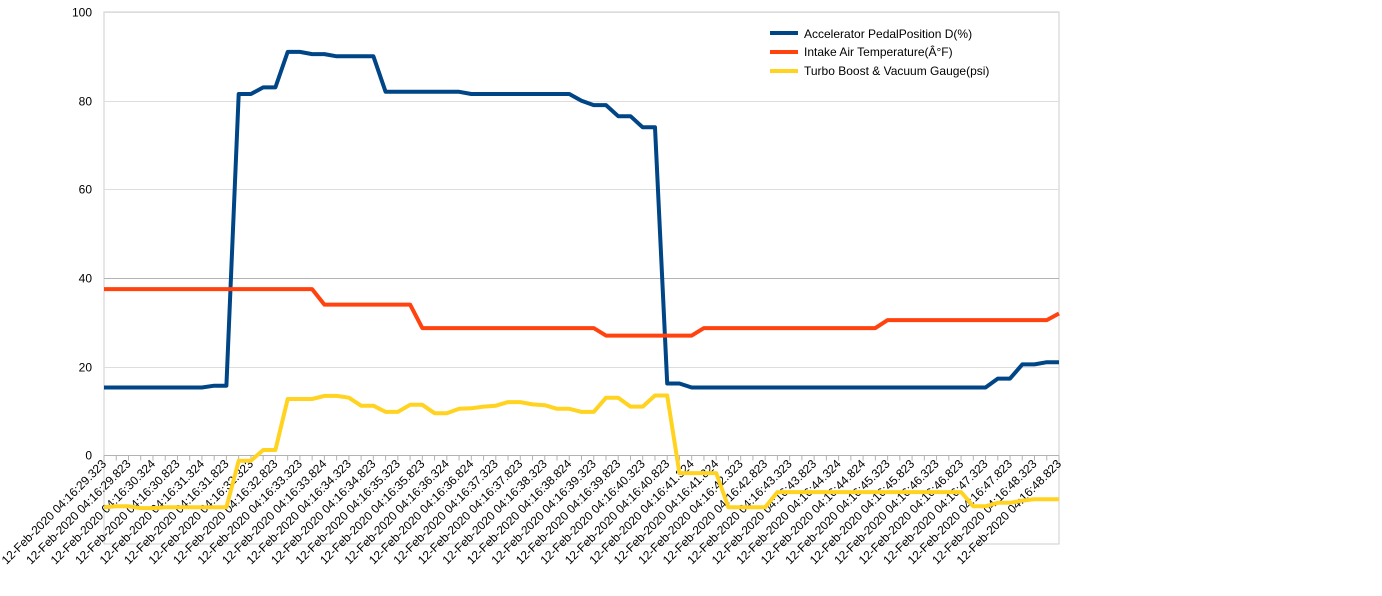  I want to click on y-axis-labels: 0 20 40 60 80 100, so click(82, 234).